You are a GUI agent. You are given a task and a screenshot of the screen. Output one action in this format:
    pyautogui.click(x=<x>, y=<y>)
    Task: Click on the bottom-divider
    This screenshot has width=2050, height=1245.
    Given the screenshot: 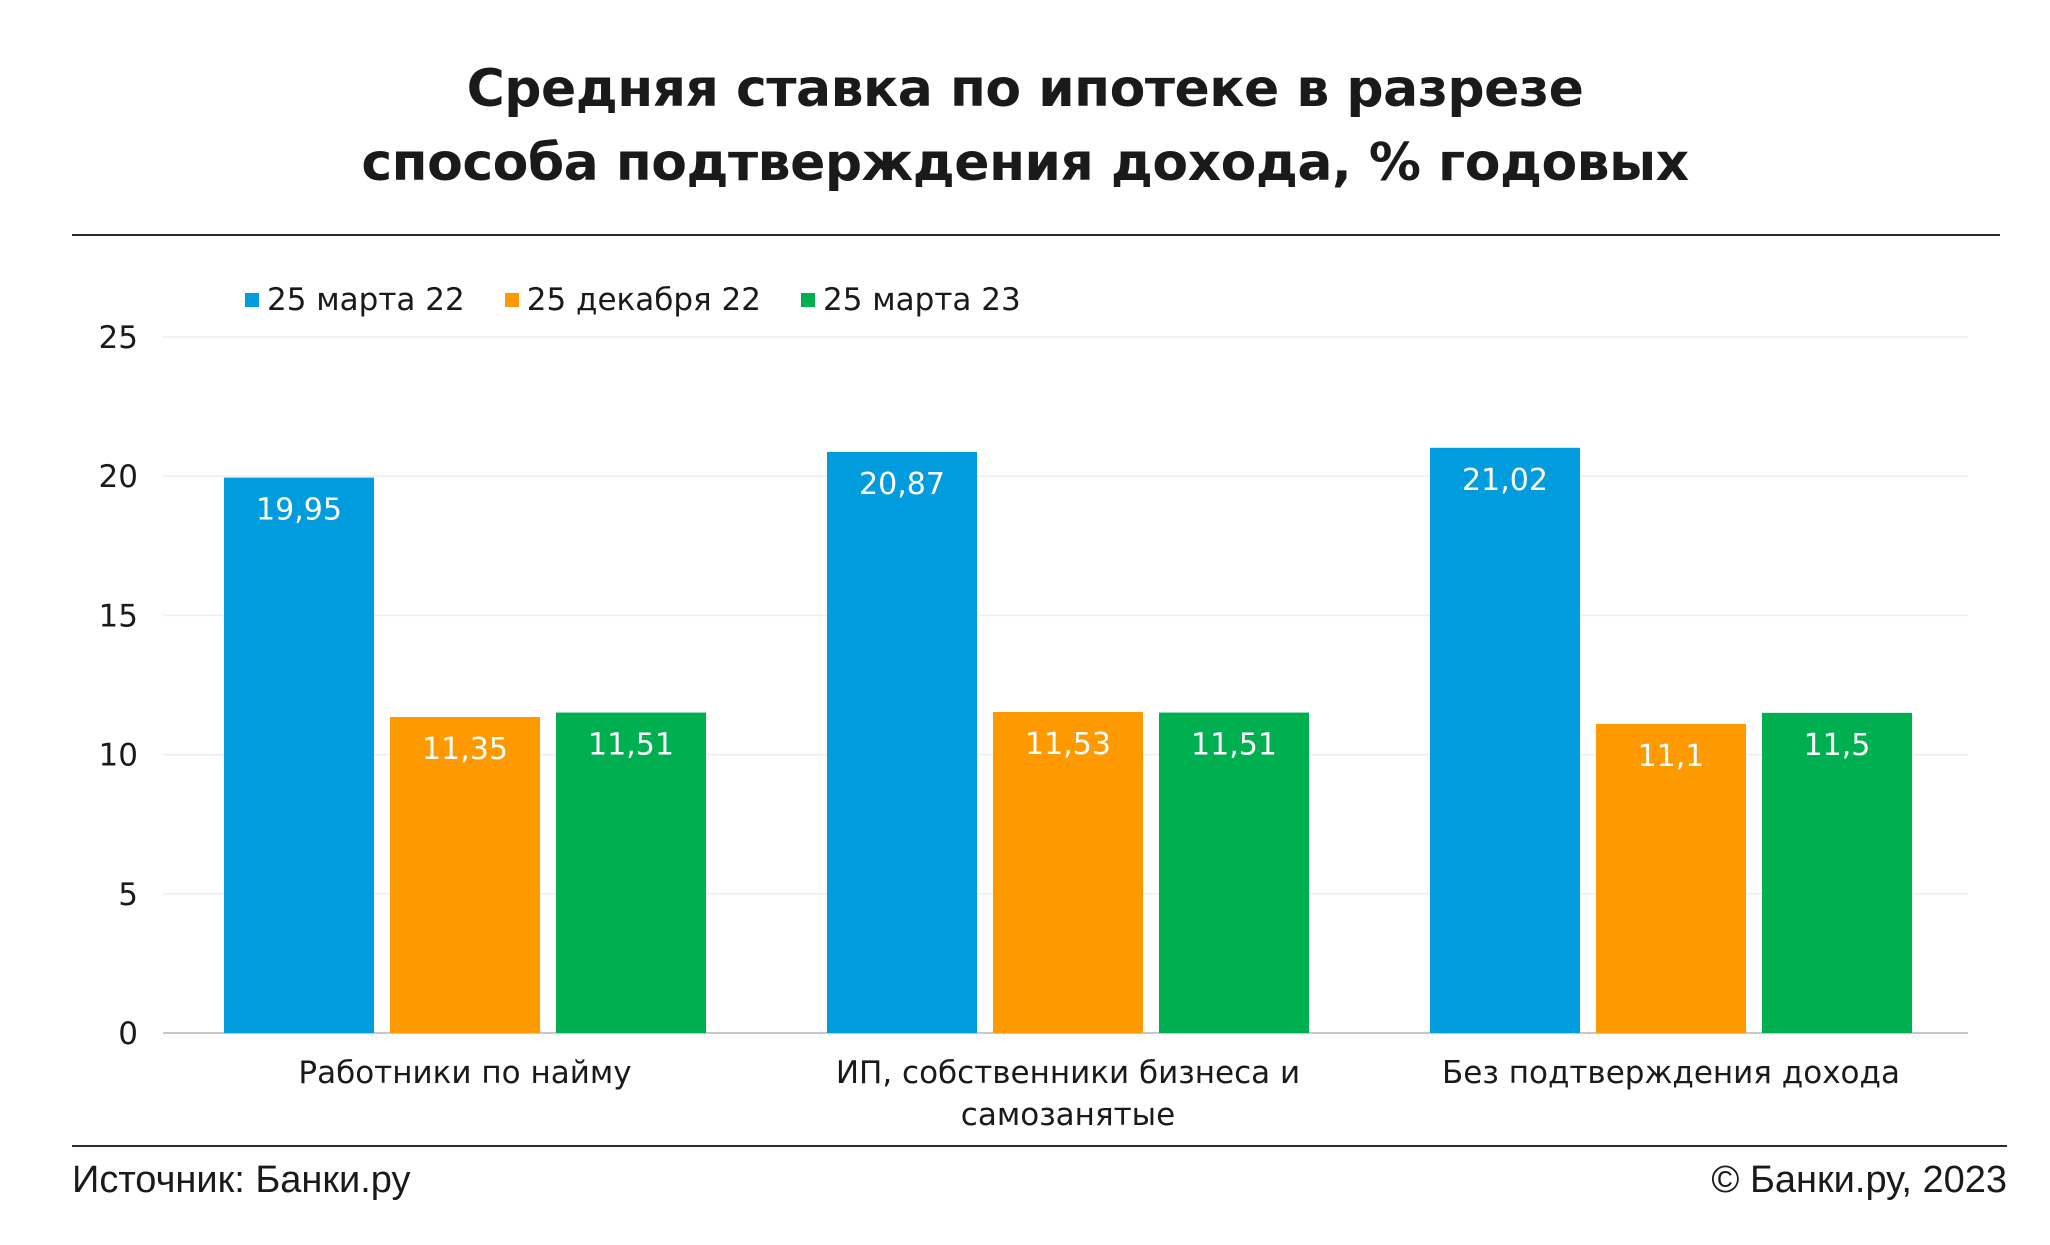 What is the action you would take?
    pyautogui.click(x=1039, y=1146)
    